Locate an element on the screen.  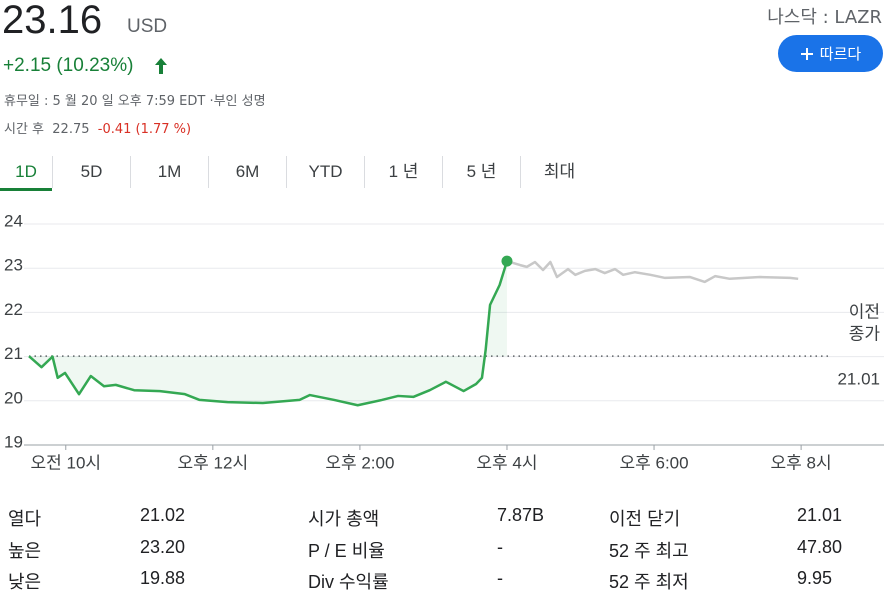
stat-value: 7.87B is located at coordinates (521, 515).